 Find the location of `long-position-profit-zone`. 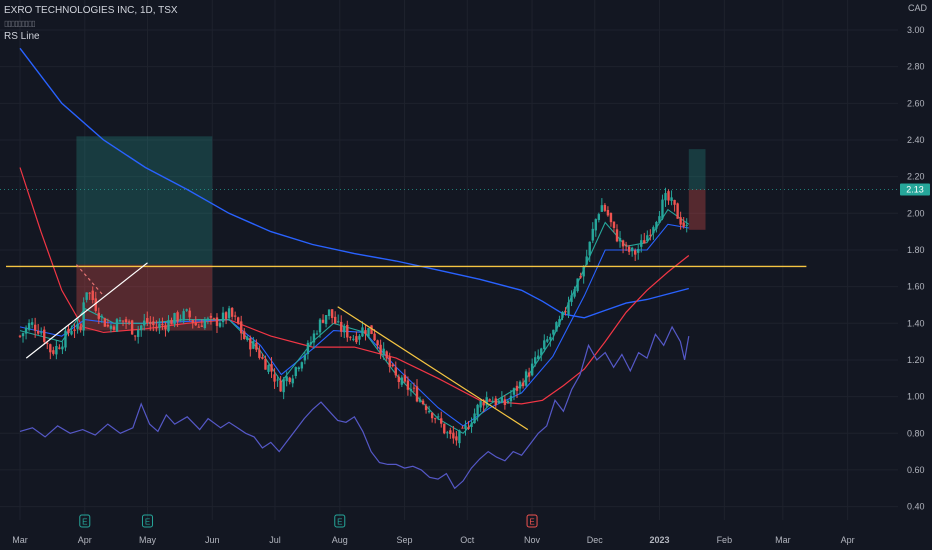

long-position-profit-zone is located at coordinates (144, 200).